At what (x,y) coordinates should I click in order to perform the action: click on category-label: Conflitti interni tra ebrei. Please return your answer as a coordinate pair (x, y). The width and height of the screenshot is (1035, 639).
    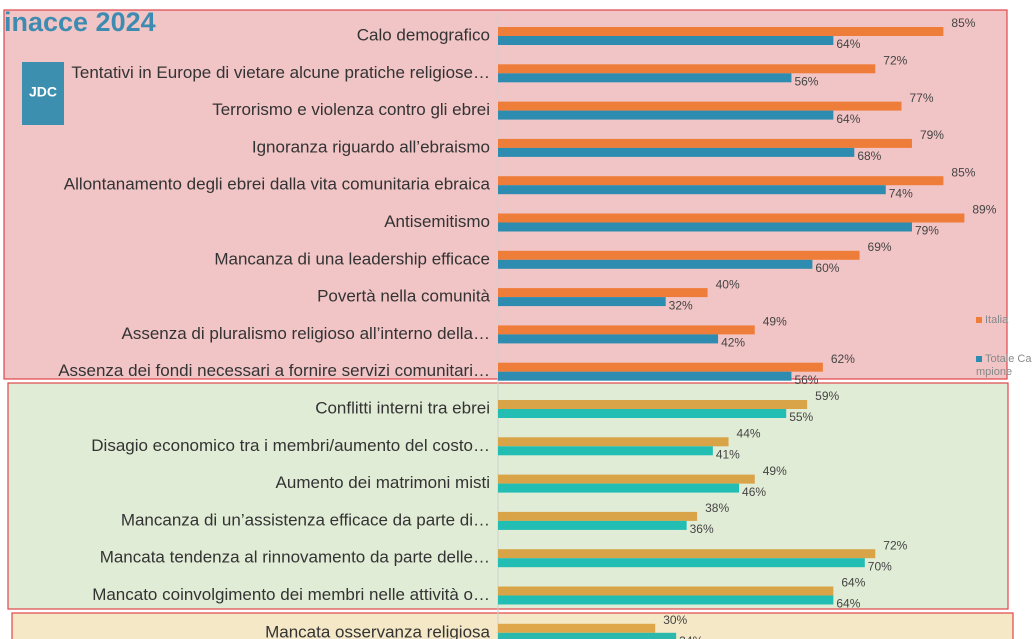
    Looking at the image, I should click on (402, 407).